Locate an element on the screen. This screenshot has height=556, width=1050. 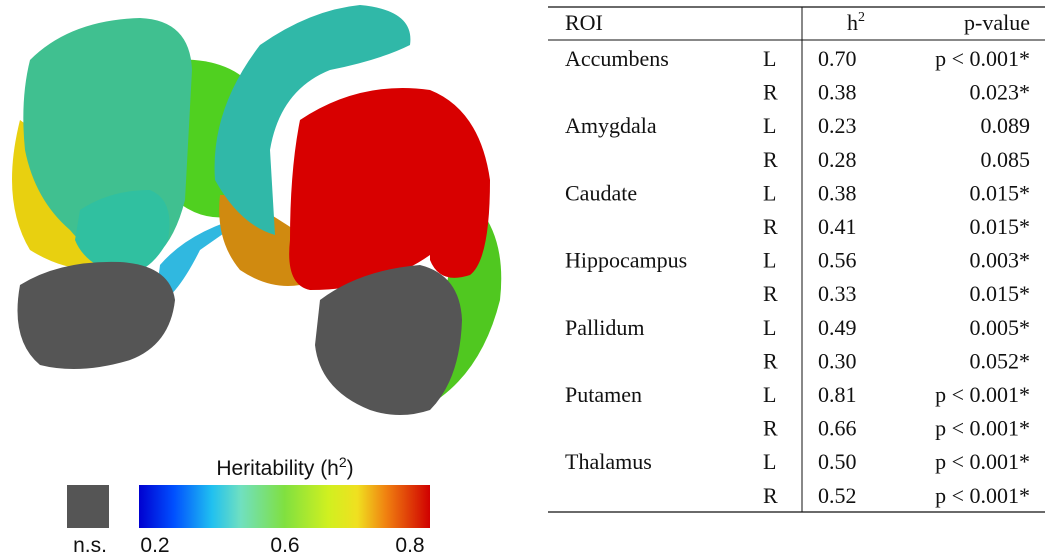
h2-cell: 0.50 is located at coordinates (837, 461).